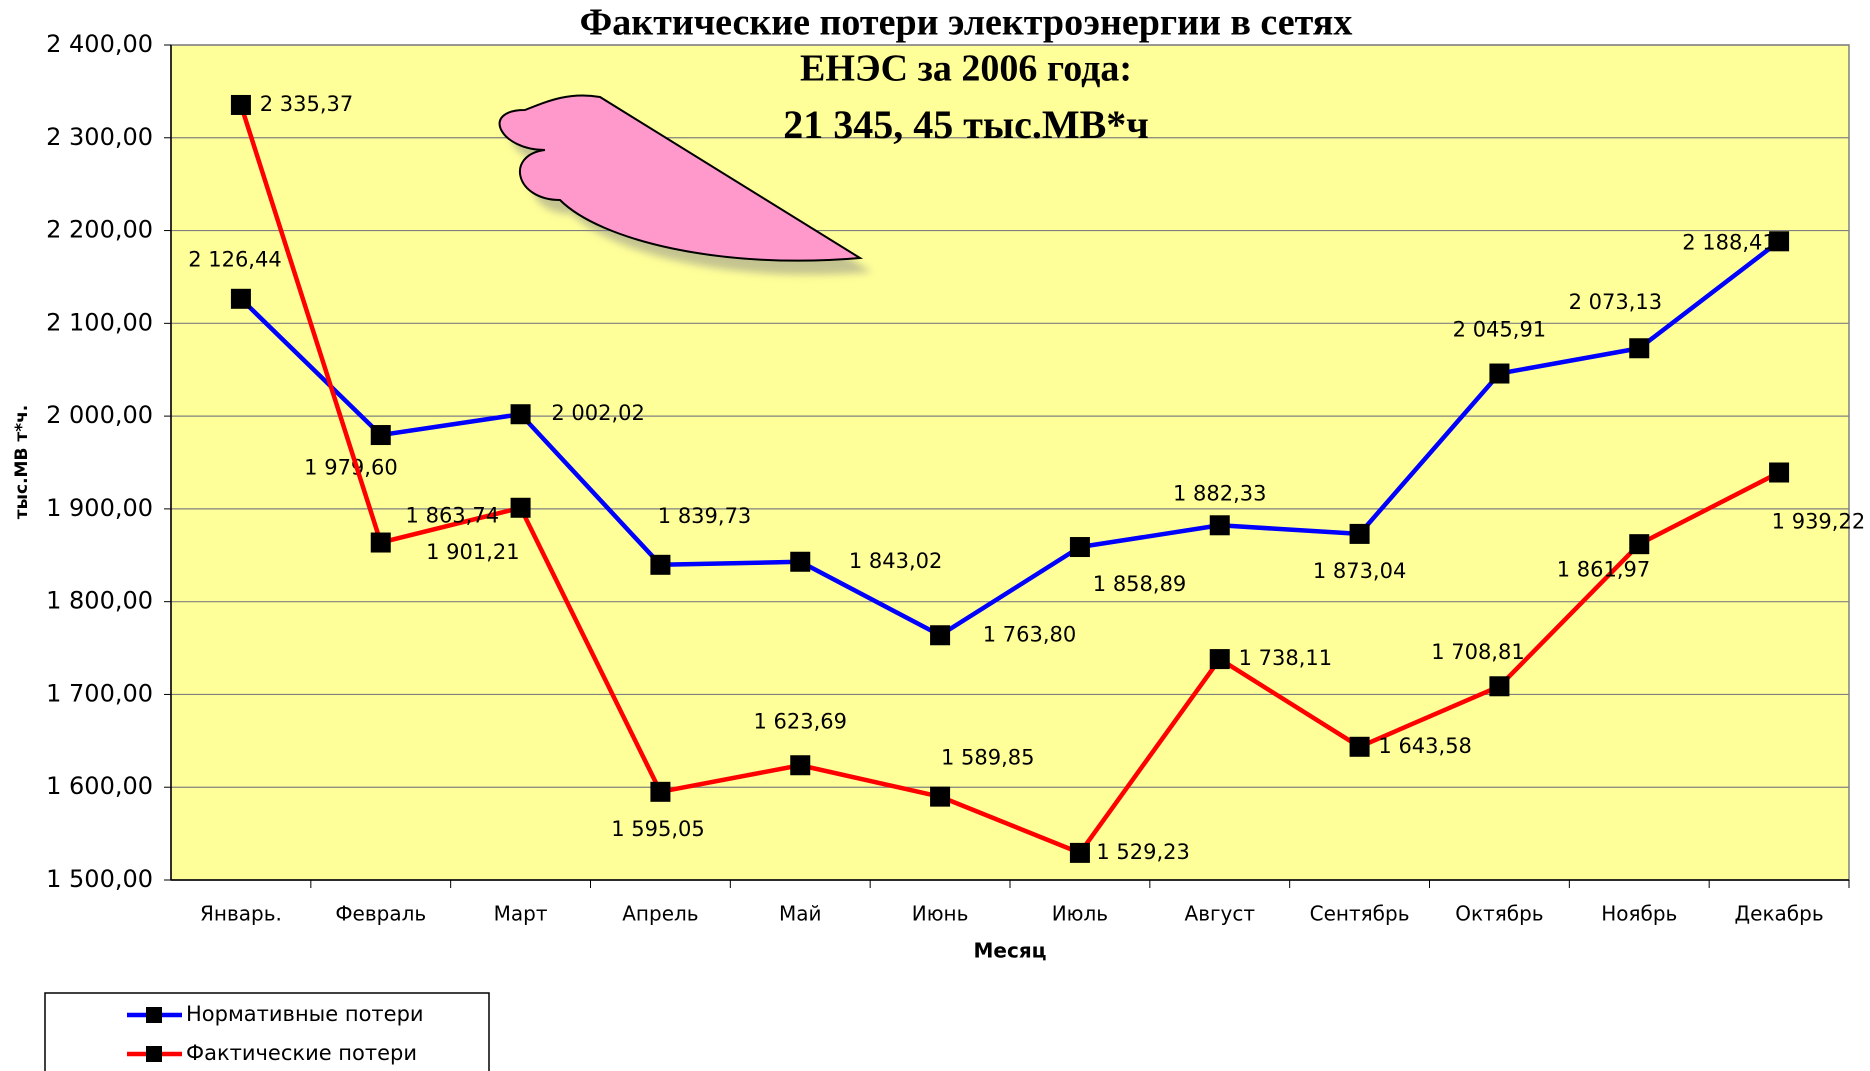 Image resolution: width=1870 pixels, height=1071 pixels. I want to click on data-label: 2 002,02, so click(598, 413).